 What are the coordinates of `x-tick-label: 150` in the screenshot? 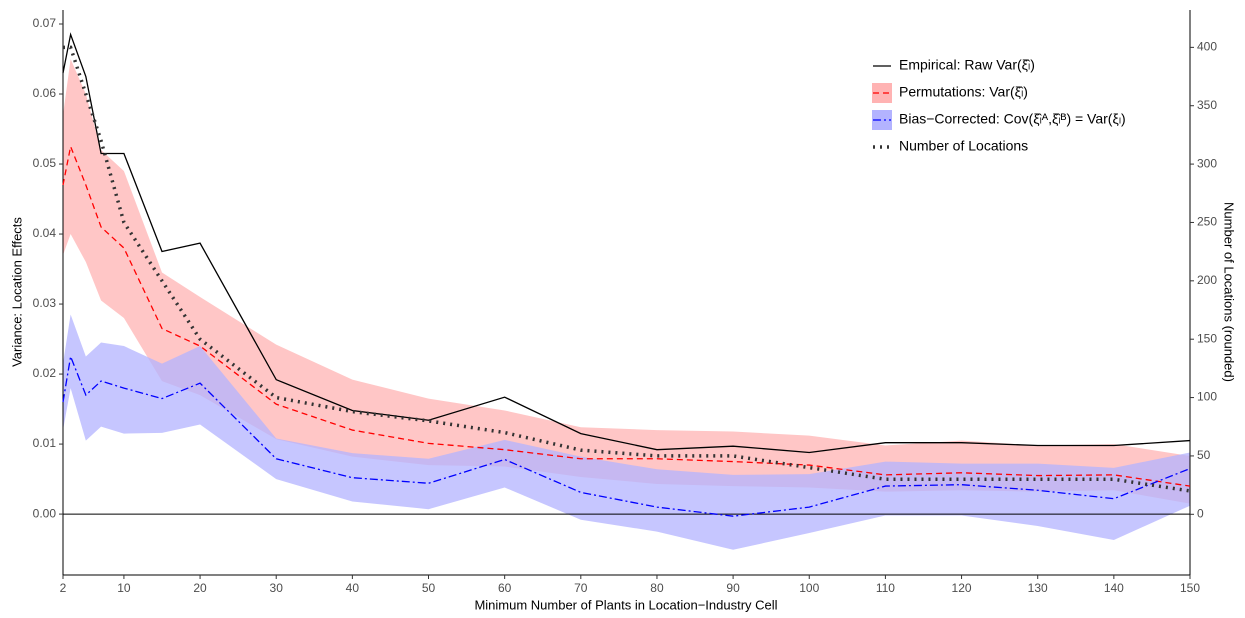 It's located at (1190, 588).